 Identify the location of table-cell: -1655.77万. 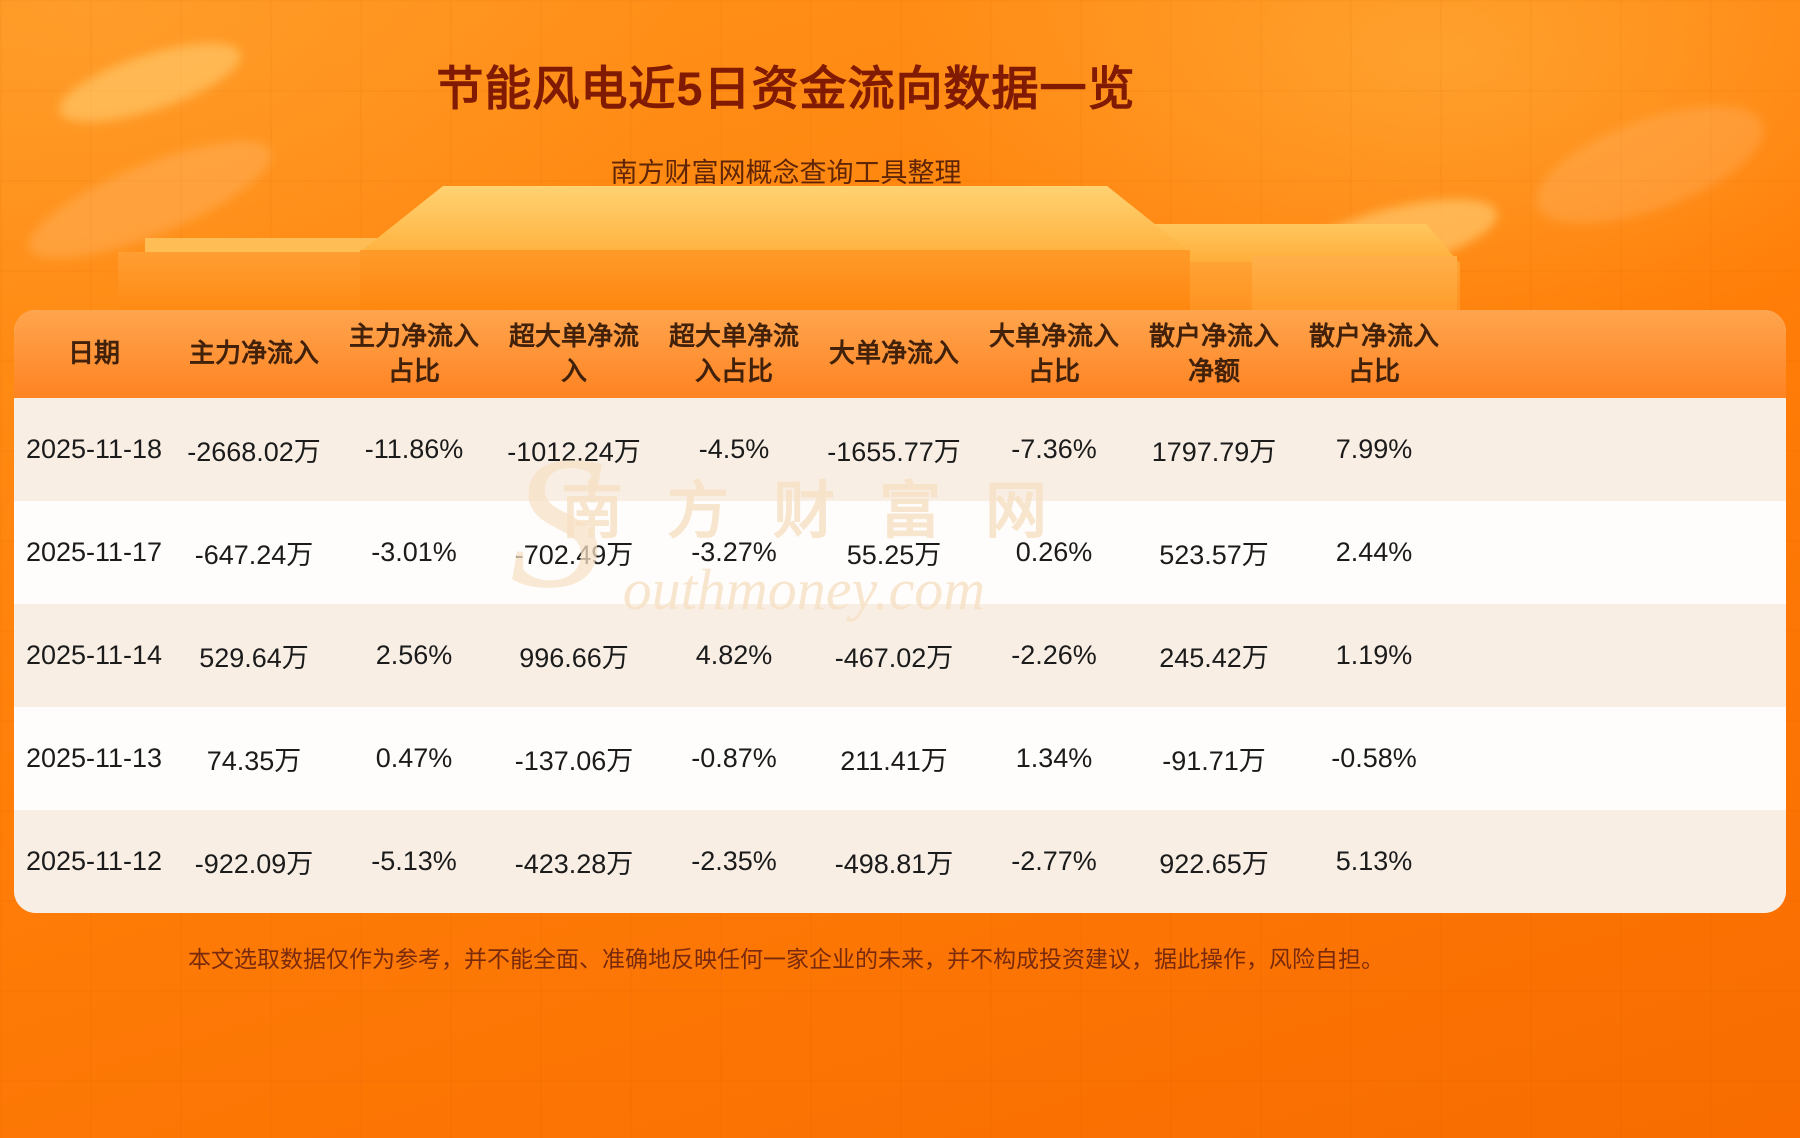
(894, 452).